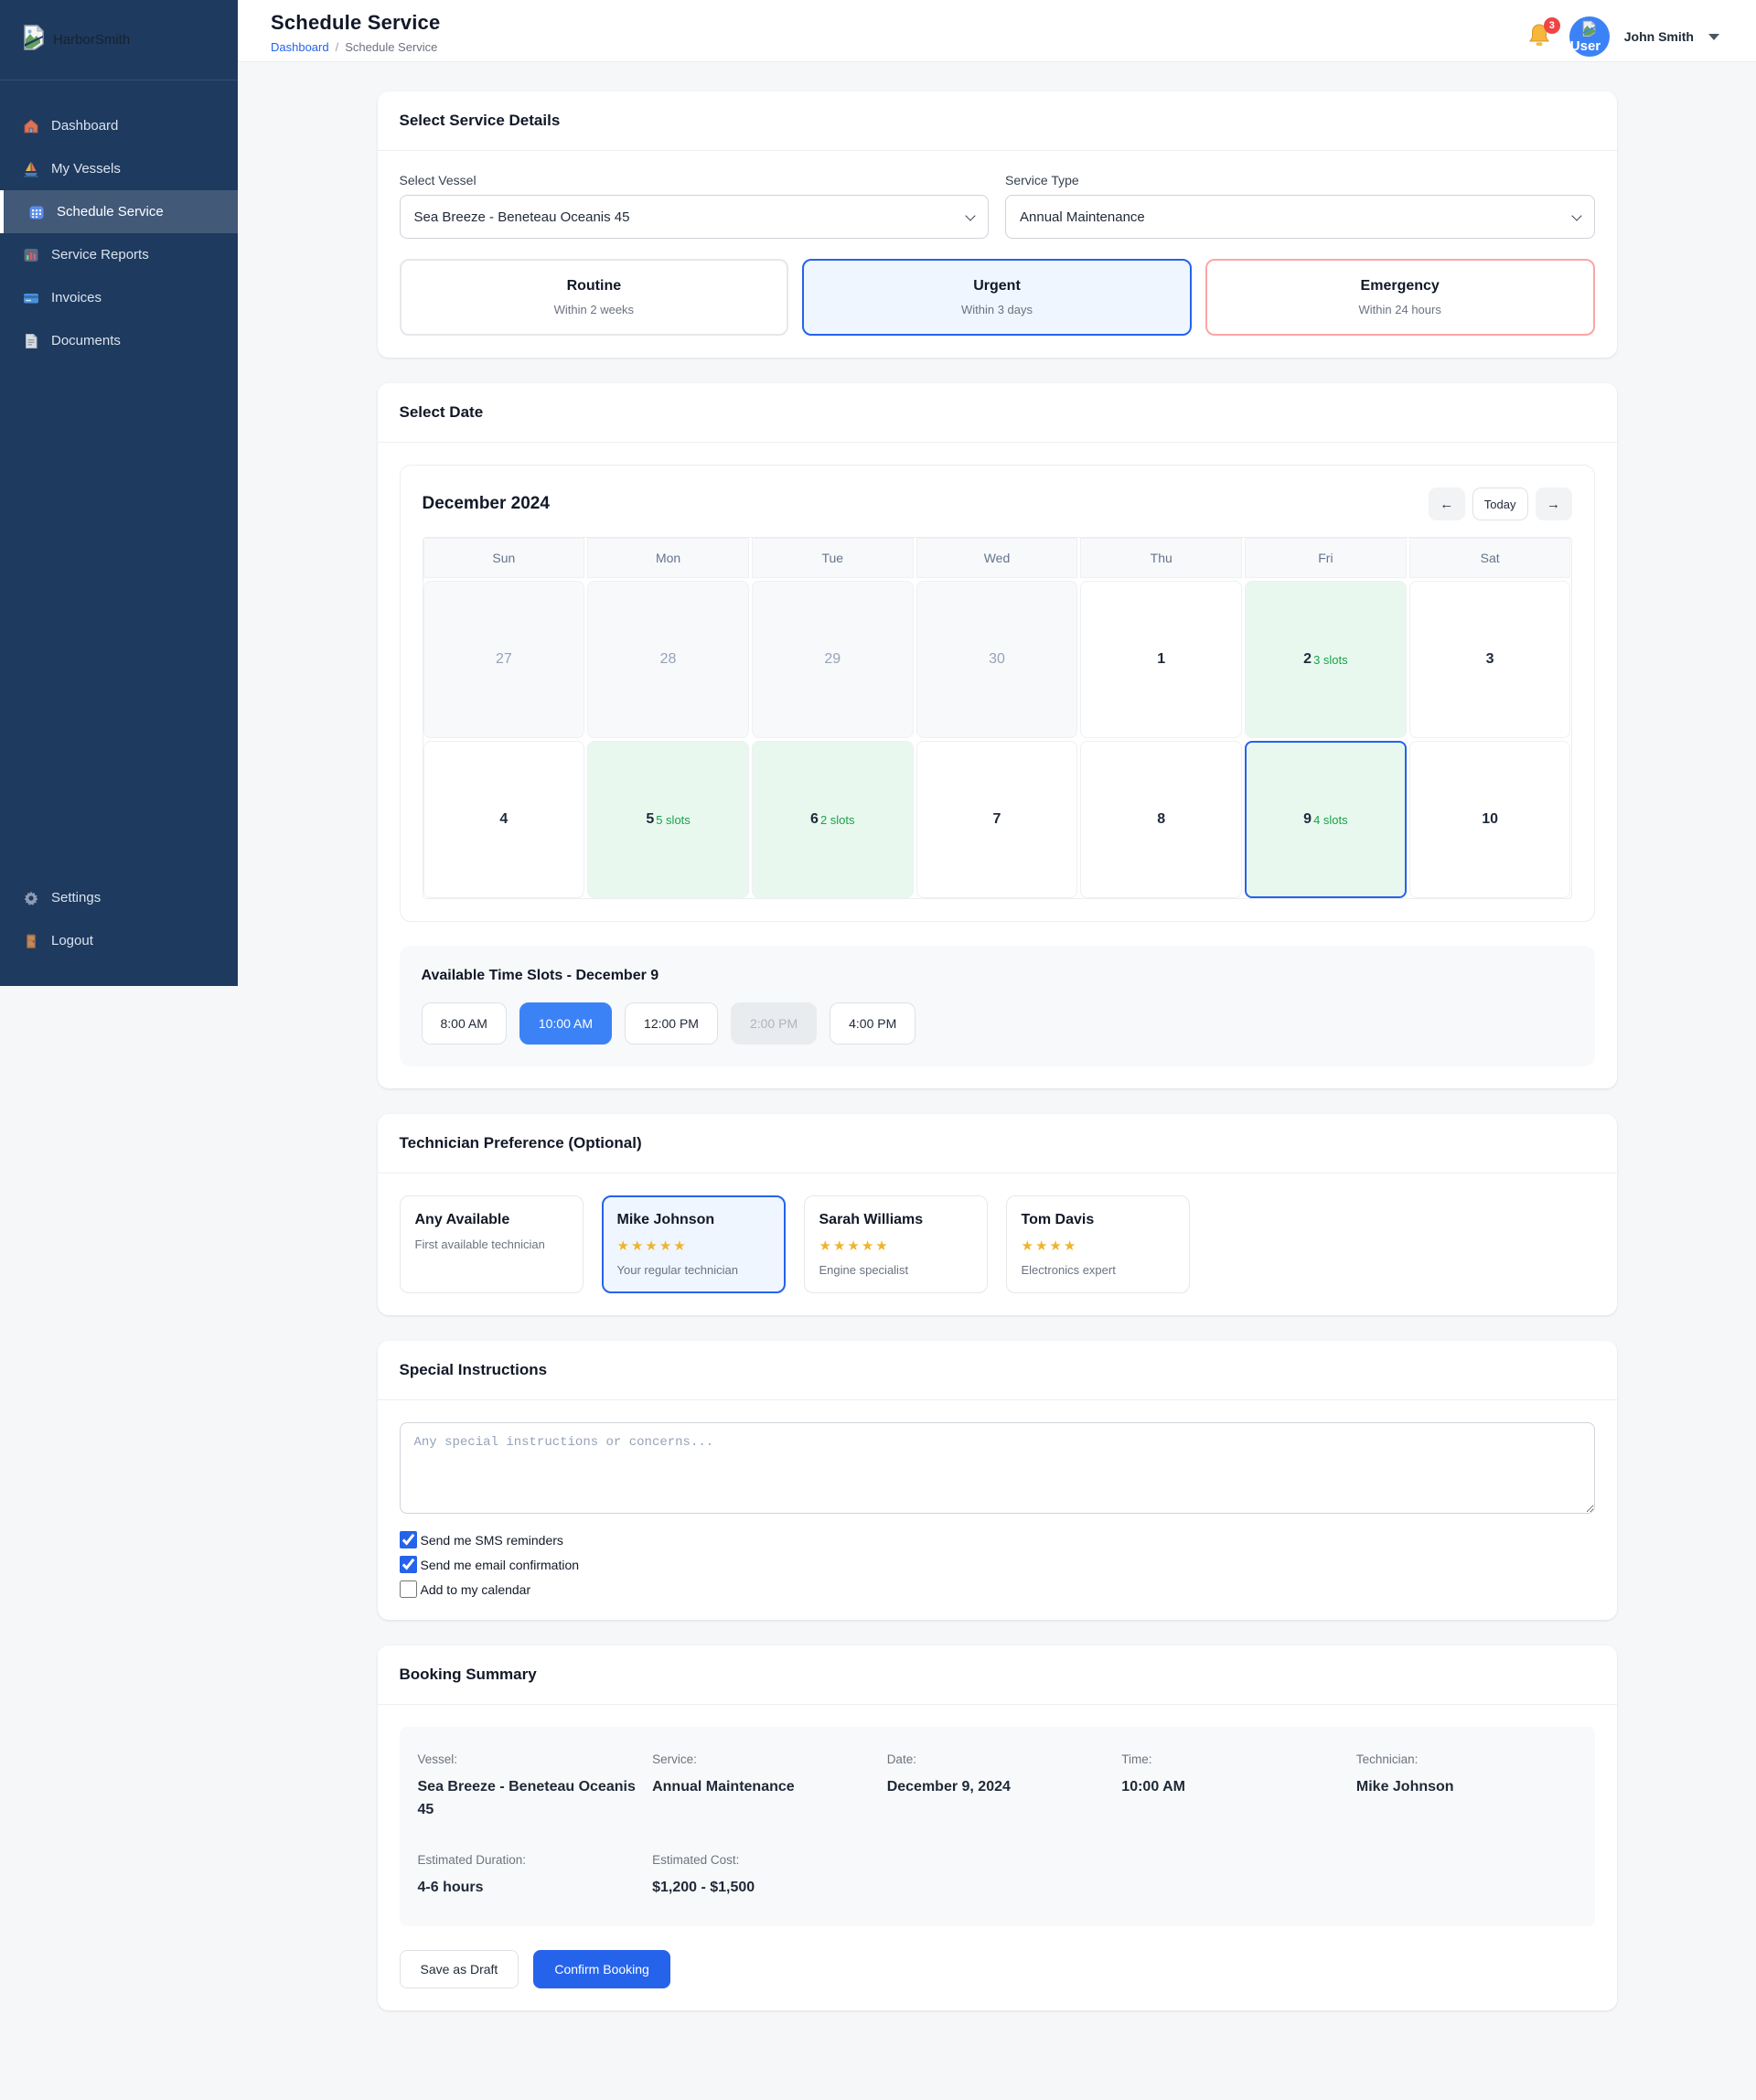  I want to click on breadcrumb: Dashboard / Schedule Service, so click(355, 47).